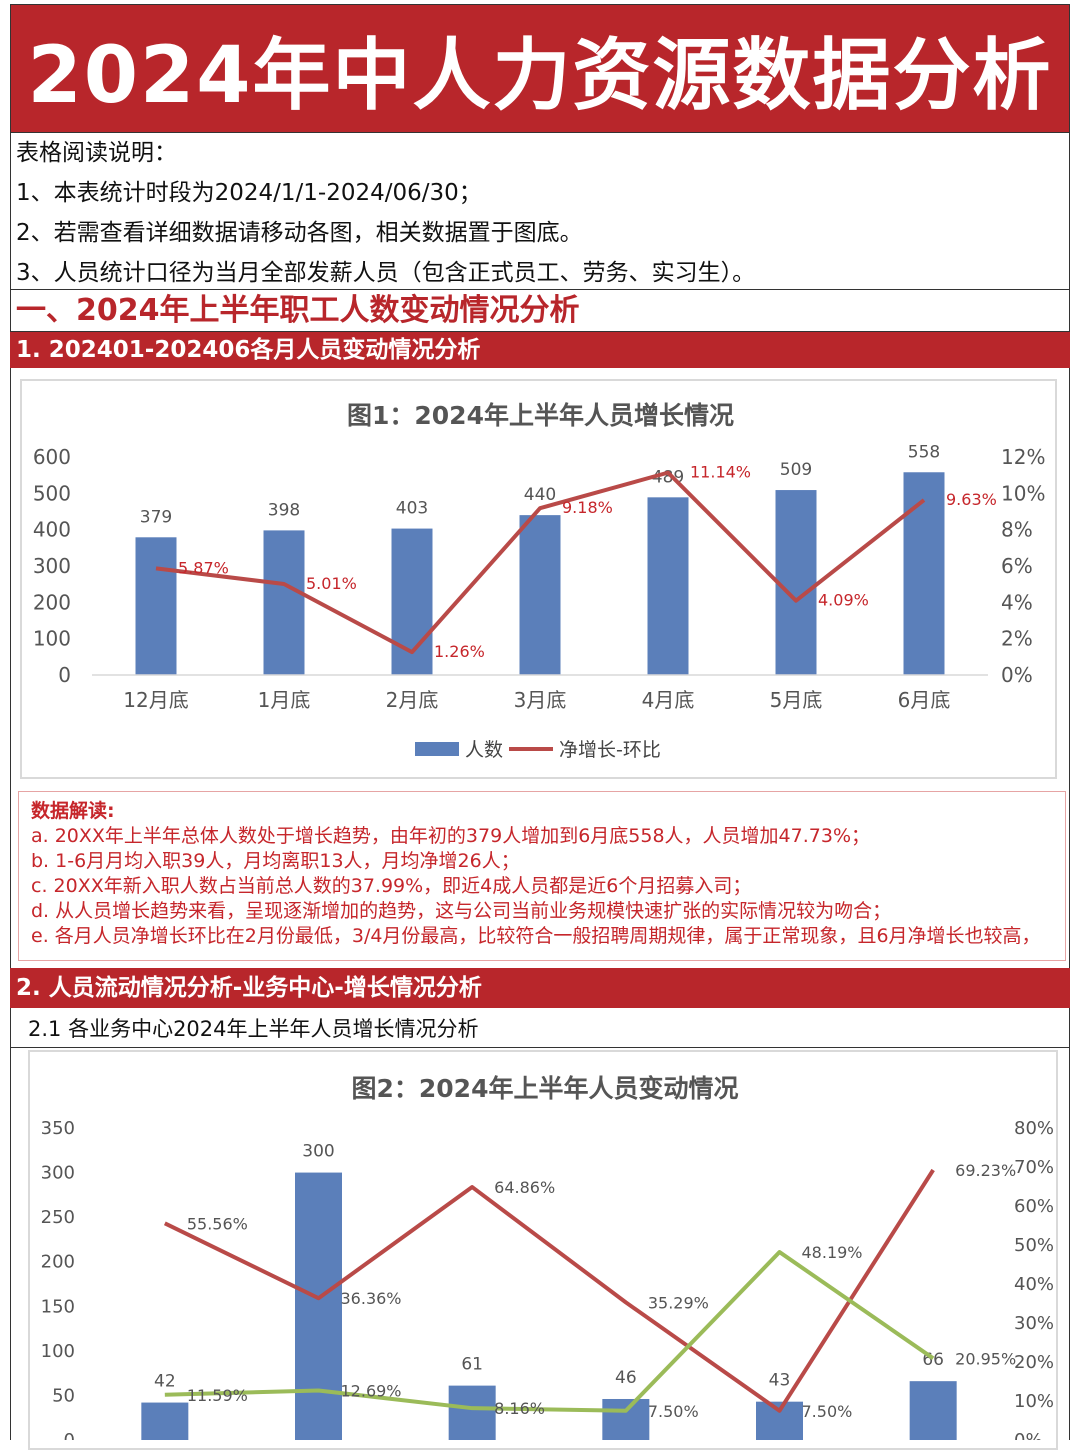 The image size is (1080, 1450). I want to click on chart2-title: 图2：2024年上半年人员变动情况, so click(545, 1088).